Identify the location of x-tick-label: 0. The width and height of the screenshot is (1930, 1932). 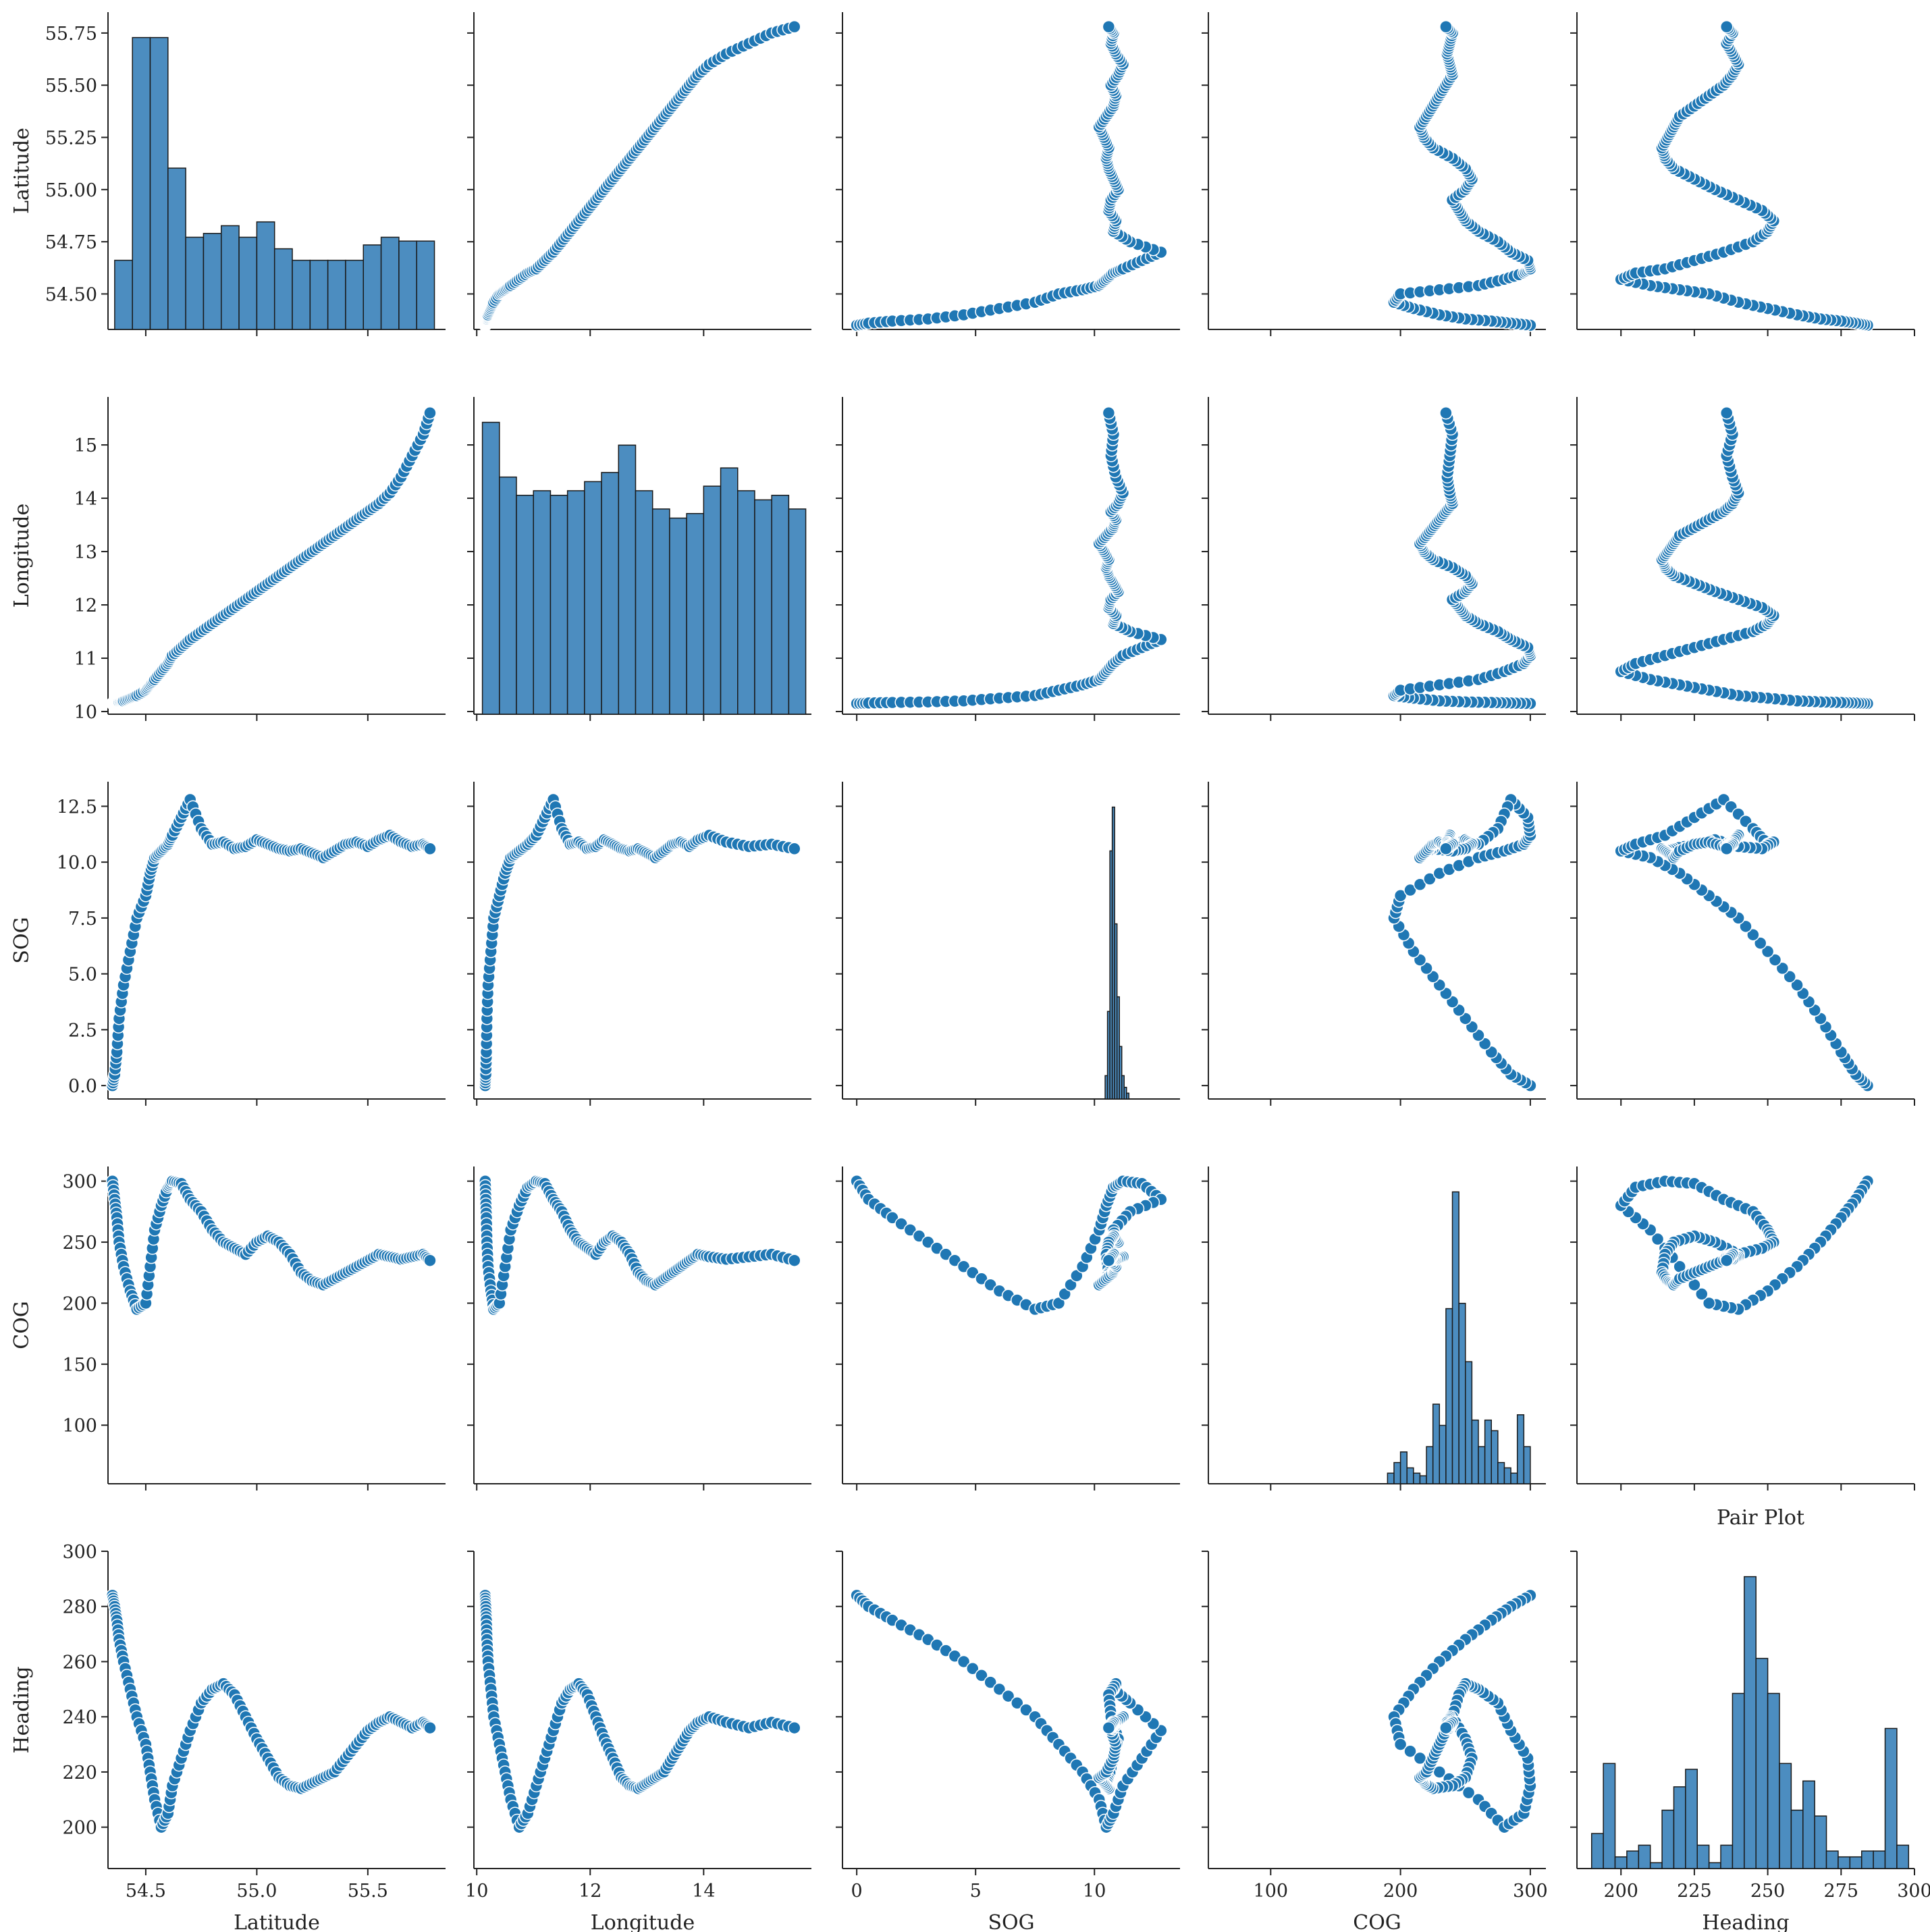
(857, 1892).